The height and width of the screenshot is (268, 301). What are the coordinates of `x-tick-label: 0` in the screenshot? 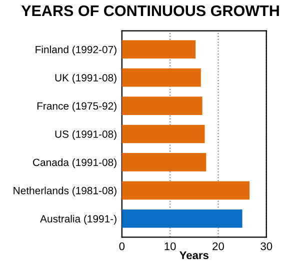 It's located at (122, 246).